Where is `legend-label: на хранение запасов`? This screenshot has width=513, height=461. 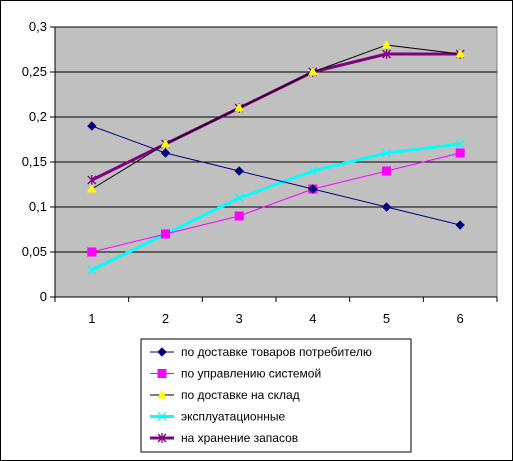
legend-label: на хранение запасов is located at coordinates (239, 438).